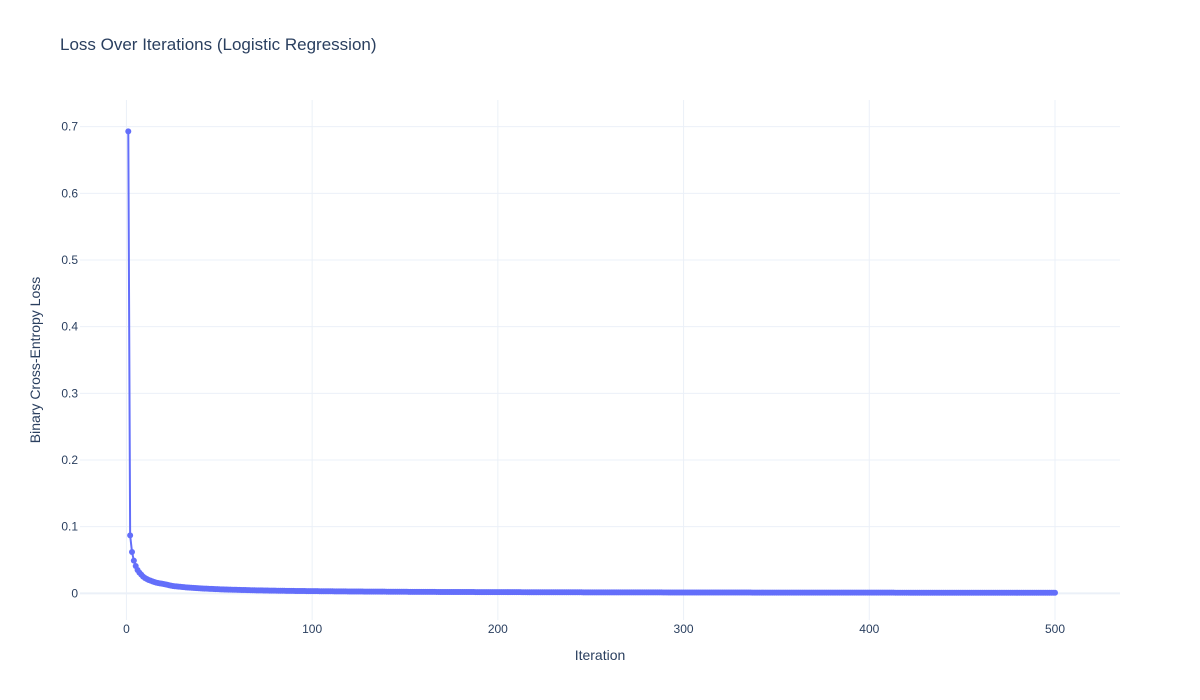 The image size is (1200, 700). Describe the element at coordinates (312, 629) in the screenshot. I see `x-tick-label: 100` at that location.